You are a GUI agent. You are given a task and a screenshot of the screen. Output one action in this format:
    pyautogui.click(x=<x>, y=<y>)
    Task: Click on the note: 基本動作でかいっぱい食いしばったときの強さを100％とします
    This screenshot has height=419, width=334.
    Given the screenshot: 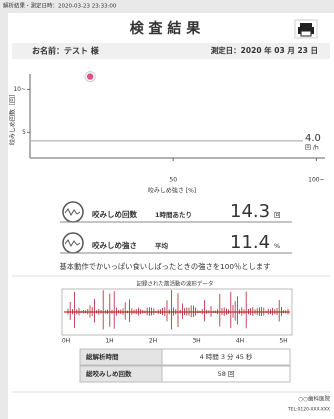 What is the action you would take?
    pyautogui.click(x=165, y=266)
    